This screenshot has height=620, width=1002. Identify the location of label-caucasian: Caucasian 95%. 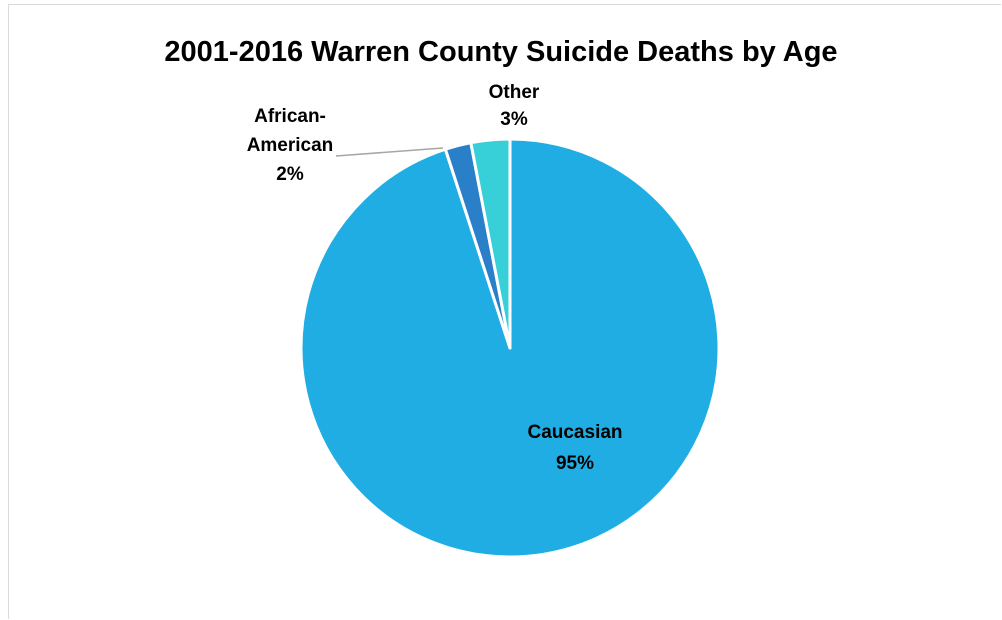
(574, 448).